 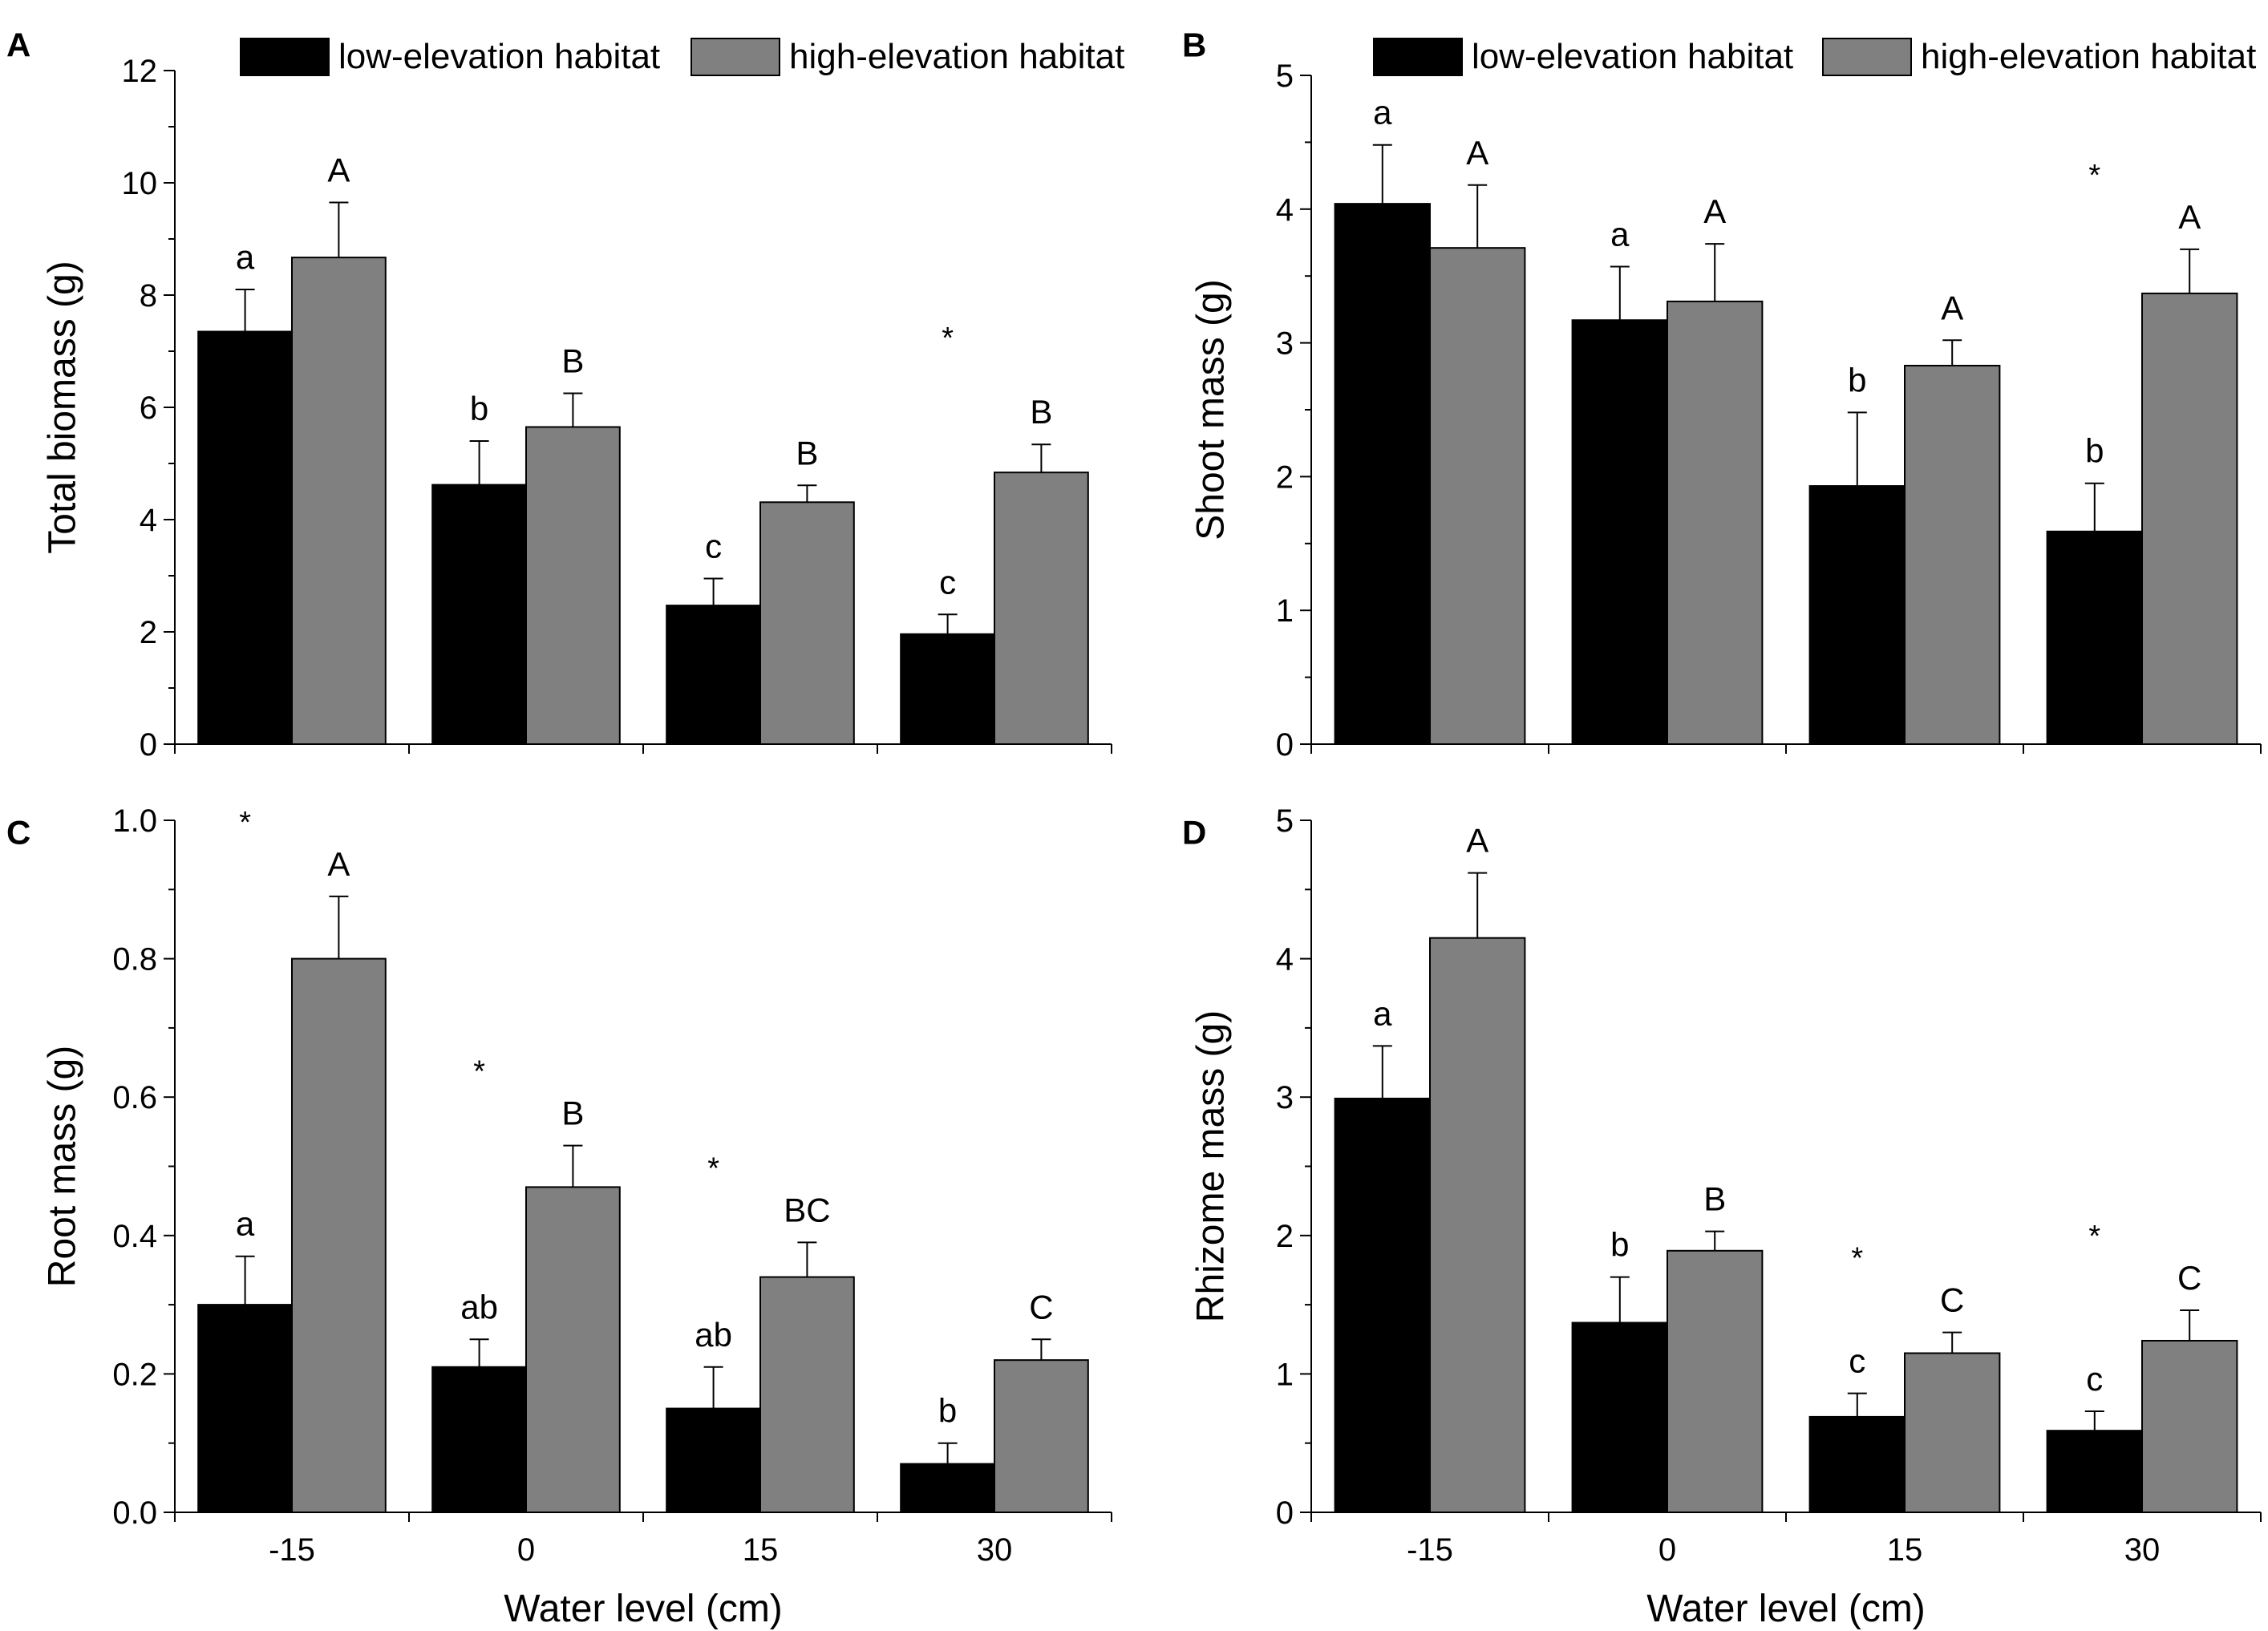 What do you see at coordinates (140, 183) in the screenshot?
I see `y-tick-label: 10` at bounding box center [140, 183].